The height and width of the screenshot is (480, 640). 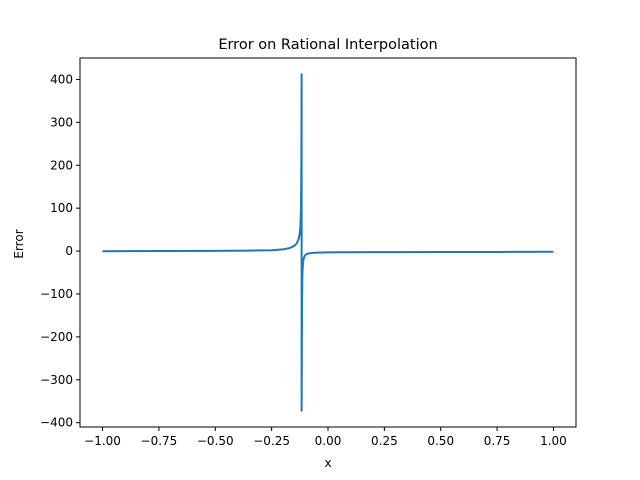 What do you see at coordinates (328, 441) in the screenshot?
I see `x-tick-label: 0.00` at bounding box center [328, 441].